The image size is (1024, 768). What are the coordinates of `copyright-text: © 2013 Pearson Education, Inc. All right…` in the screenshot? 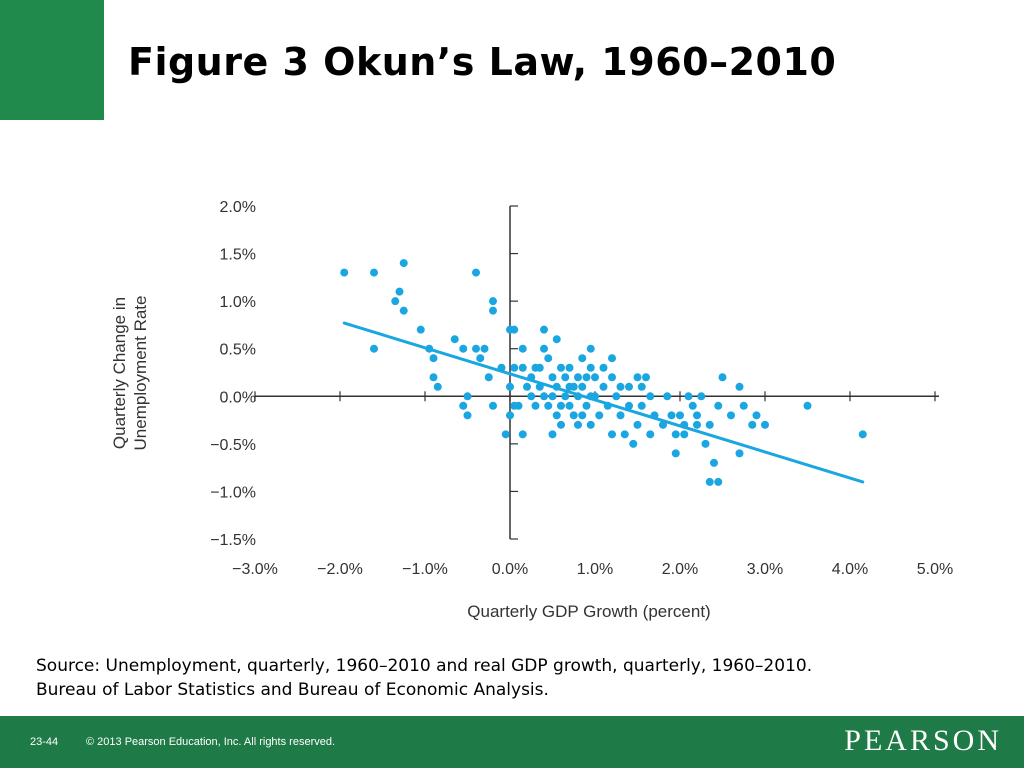 It's located at (211, 742).